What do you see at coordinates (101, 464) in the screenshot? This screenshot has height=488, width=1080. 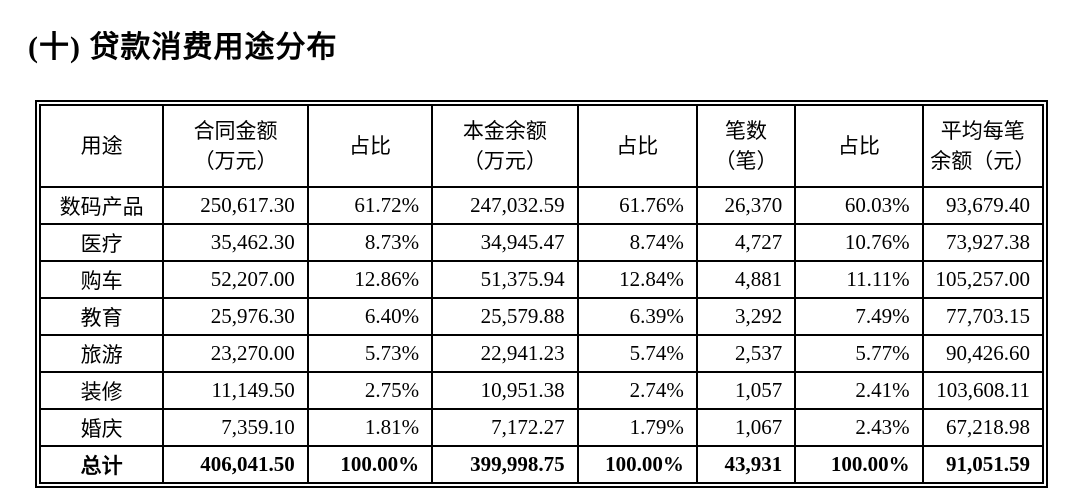 I see `row-label-cell: 总计` at bounding box center [101, 464].